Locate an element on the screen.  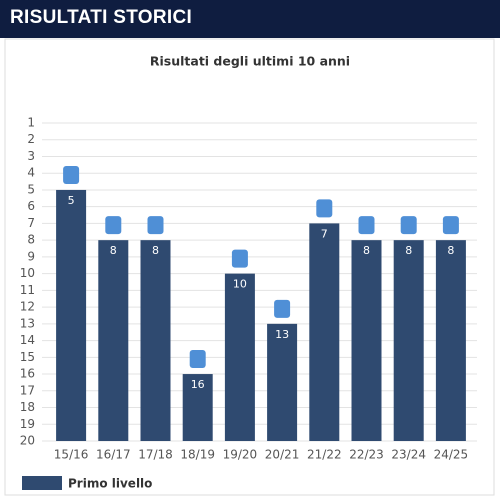
y-tick-label: 19 is located at coordinates (27, 424).